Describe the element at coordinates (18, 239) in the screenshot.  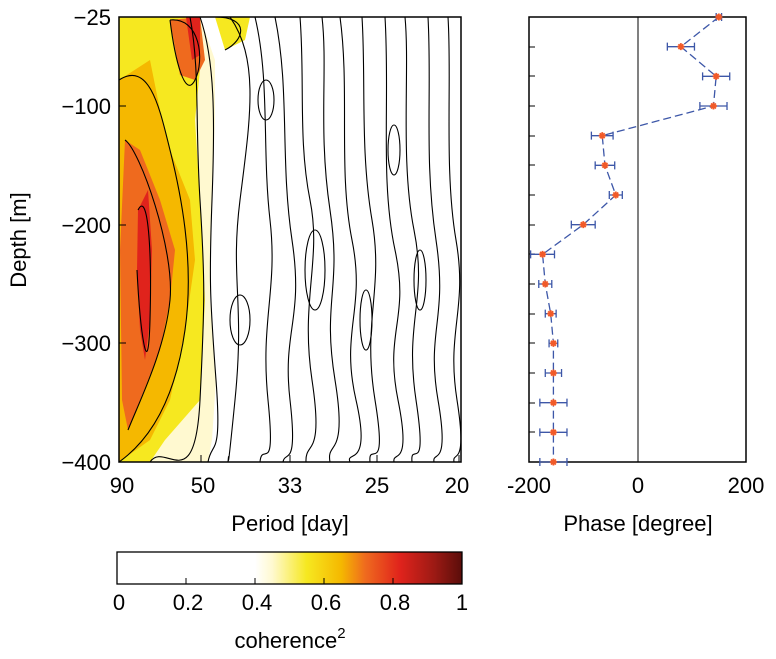
I see `y-axis-label: Depth [m]` at that location.